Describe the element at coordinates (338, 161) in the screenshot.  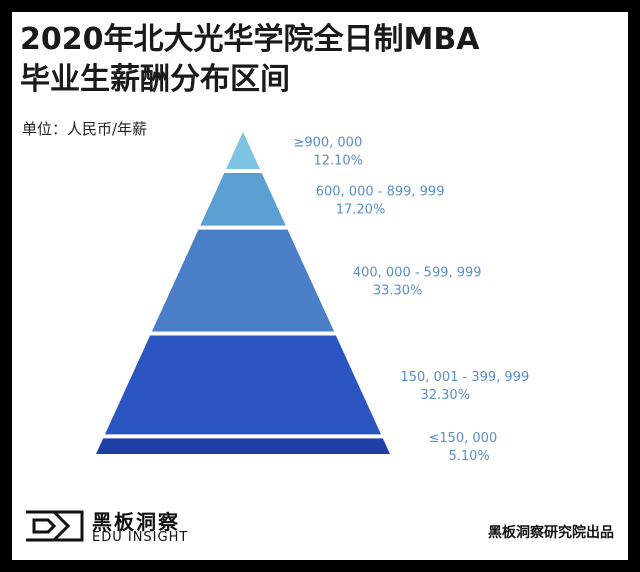
I see `segment-value-label: 12.10%` at that location.